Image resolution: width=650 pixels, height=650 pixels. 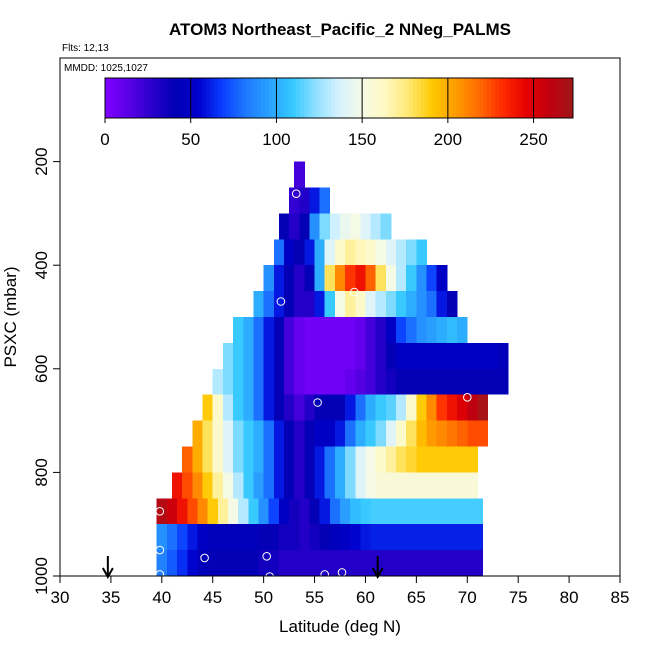 What do you see at coordinates (41, 265) in the screenshot?
I see `y-tick-label: 400` at bounding box center [41, 265].